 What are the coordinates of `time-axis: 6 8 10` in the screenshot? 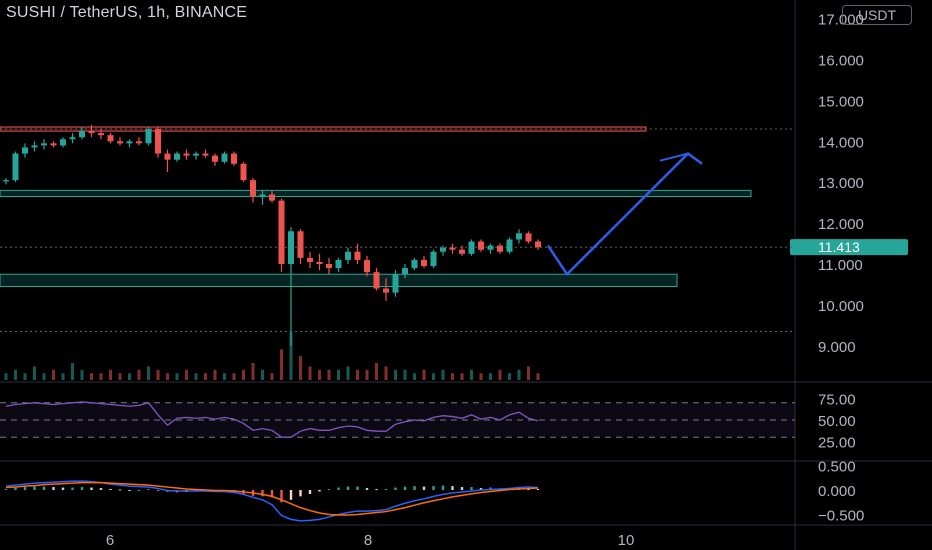 It's located at (370, 540).